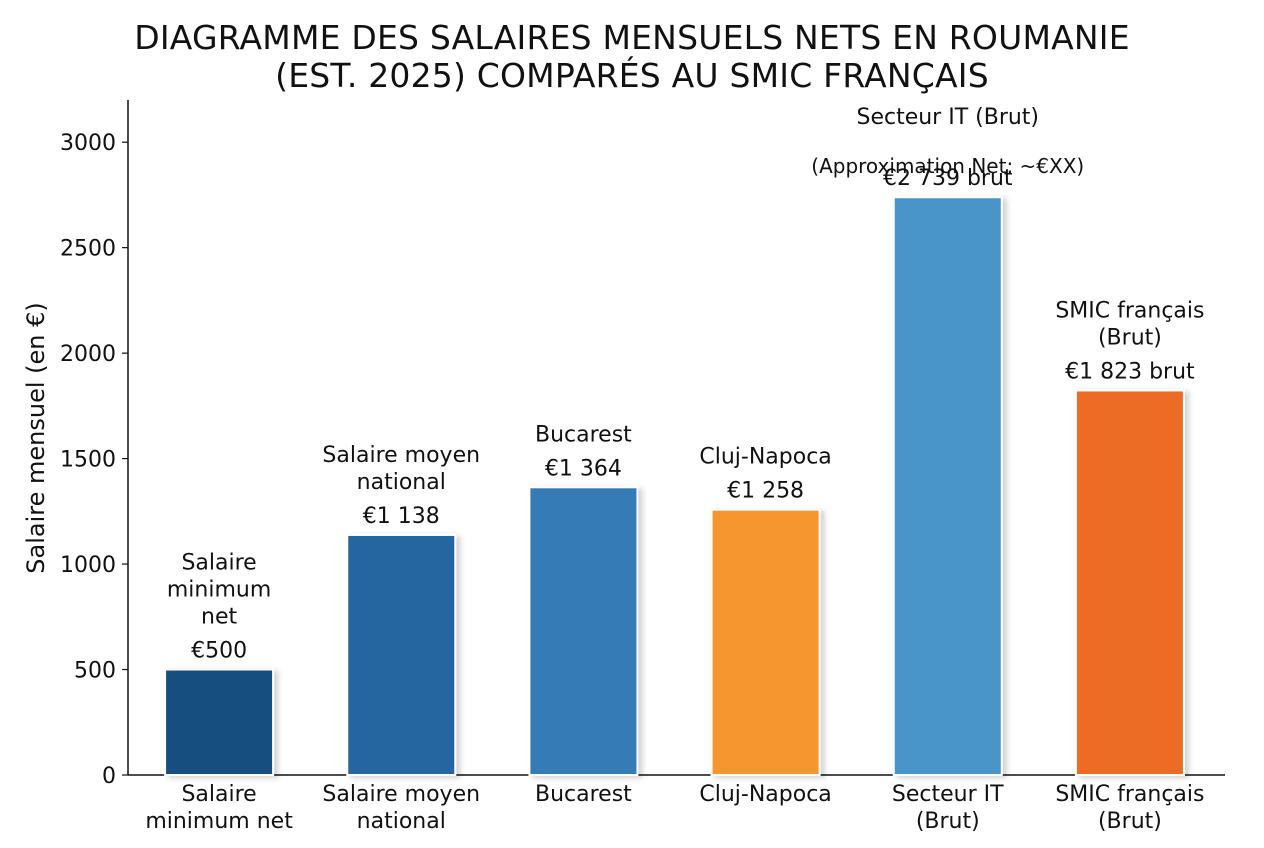 This screenshot has height=848, width=1264. What do you see at coordinates (88, 143) in the screenshot?
I see `y-tick-label: 3000` at bounding box center [88, 143].